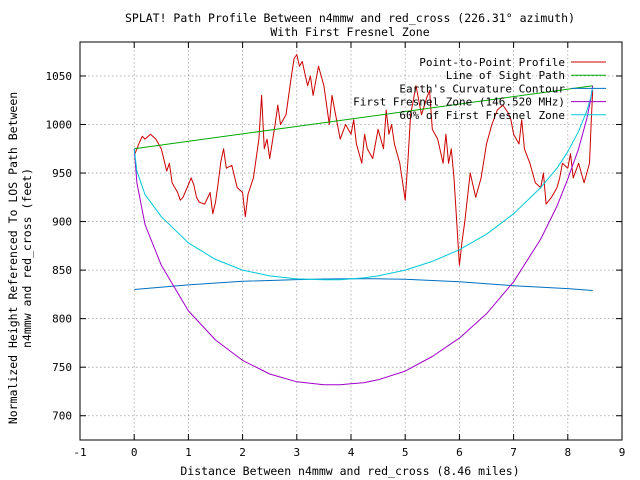 The height and width of the screenshot is (480, 640). I want to click on y-tick-label: 850, so click(62, 270).